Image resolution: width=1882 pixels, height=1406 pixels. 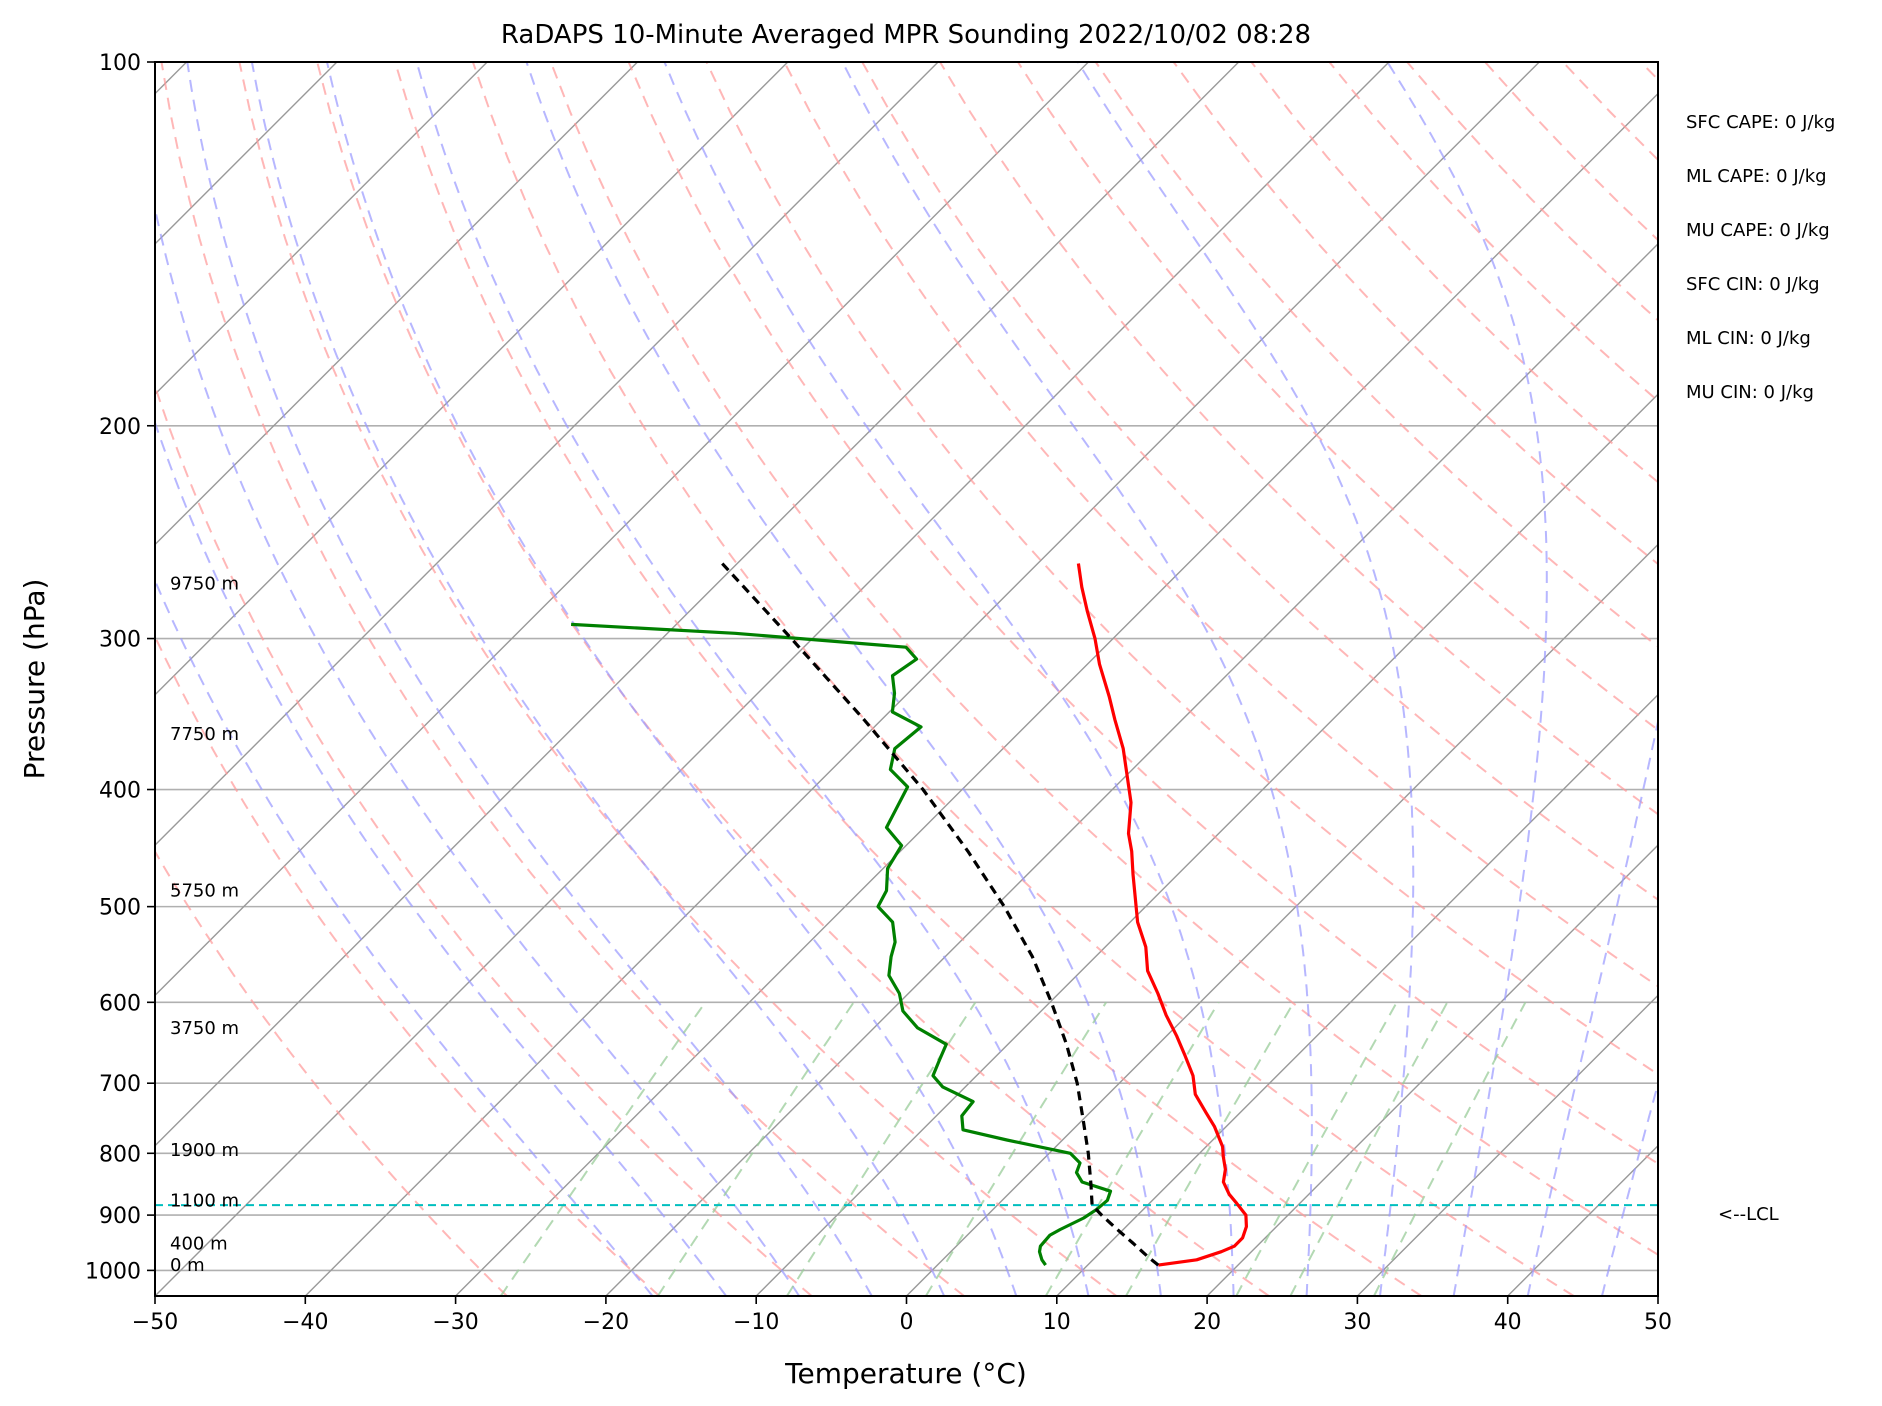 I want to click on y-tick-label: 400, so click(x=120, y=791).